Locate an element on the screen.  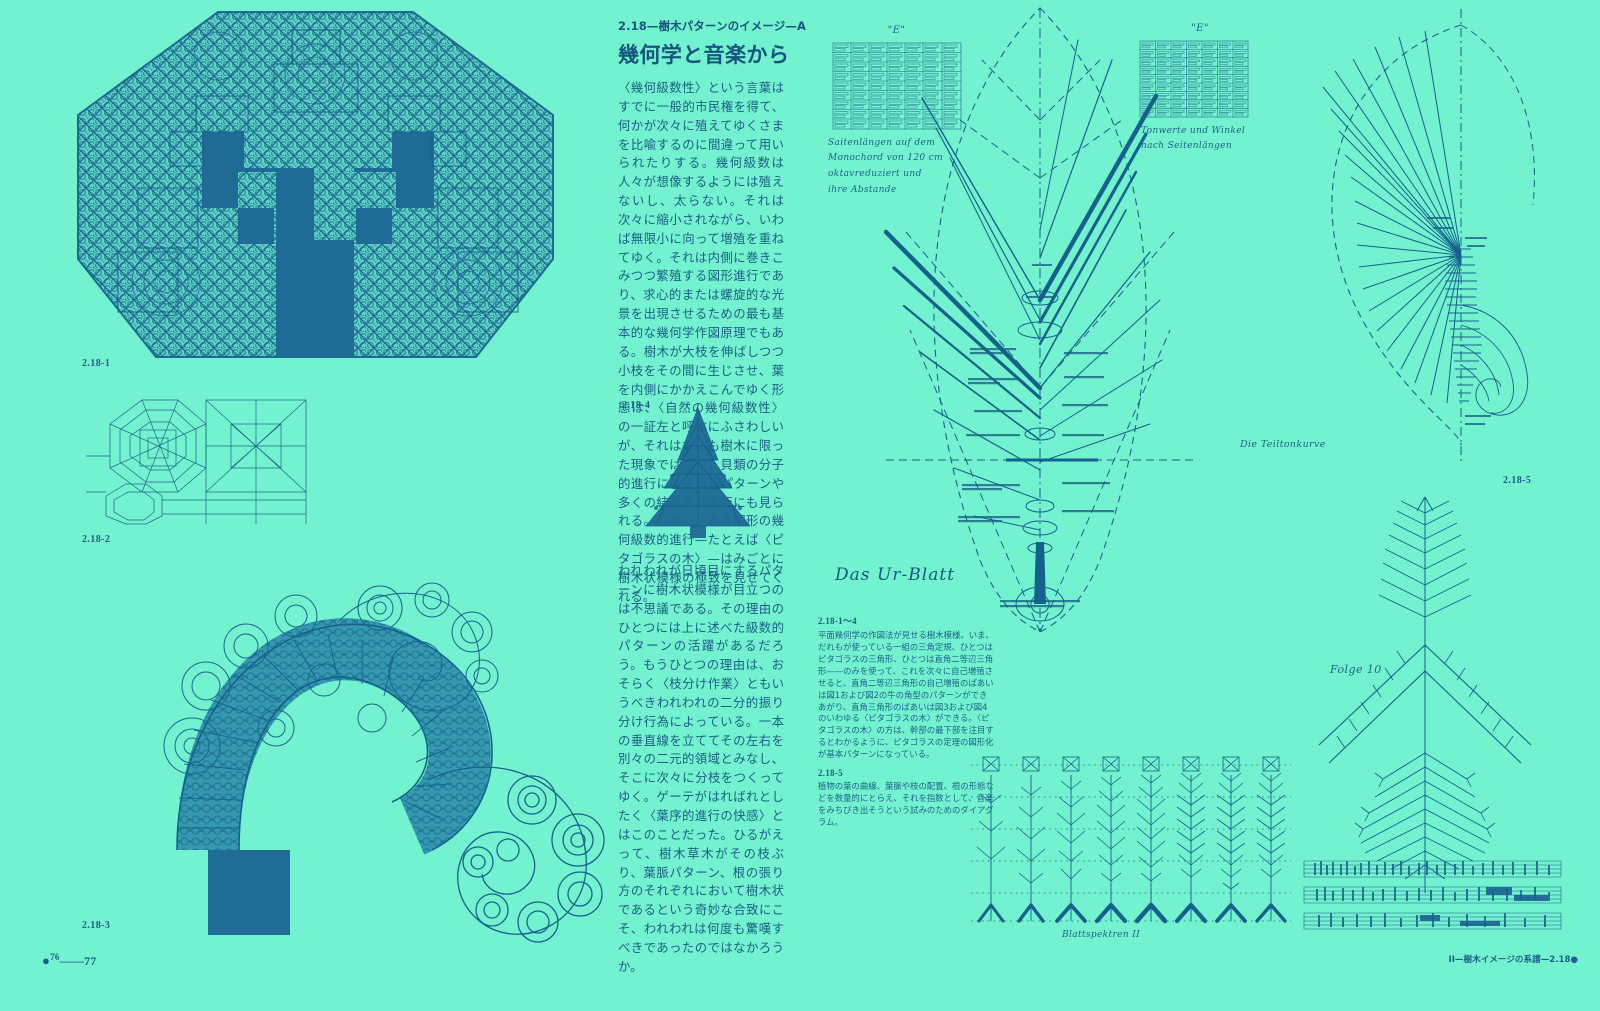
fig-label-2-18-3: 2.18-3 is located at coordinates (96, 925).